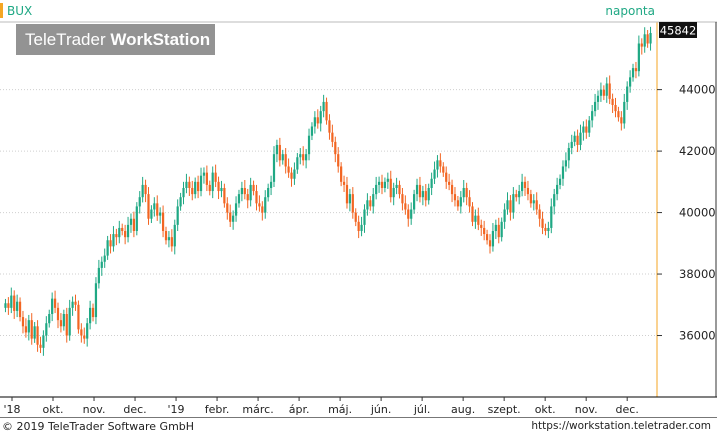 The image size is (717, 436). Describe the element at coordinates (217, 409) in the screenshot. I see `x-tick-label-5: febr.` at that location.